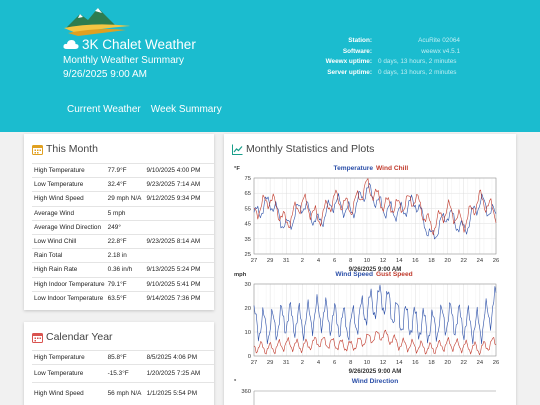 The image size is (540, 405). I want to click on x-tick-label: 27, so click(254, 363).